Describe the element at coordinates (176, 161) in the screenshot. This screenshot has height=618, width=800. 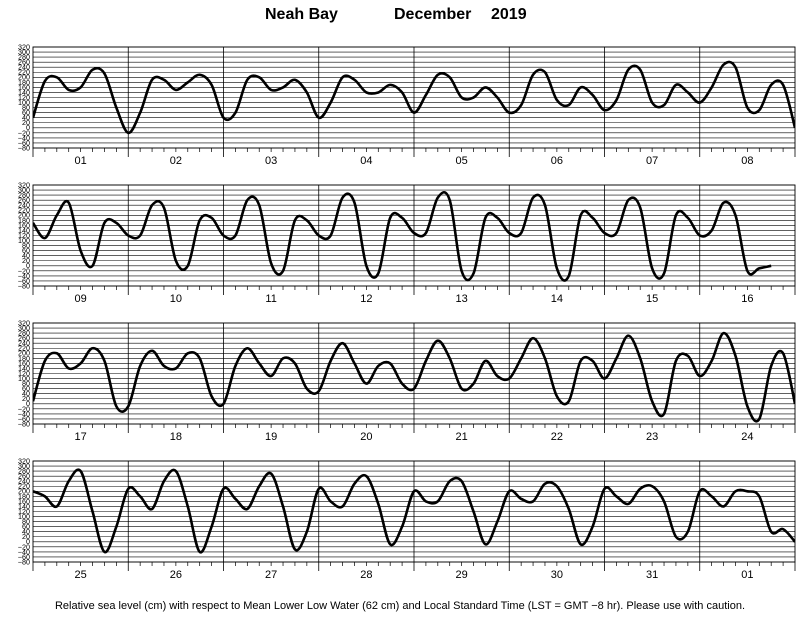
I see `day-label: 02` at that location.